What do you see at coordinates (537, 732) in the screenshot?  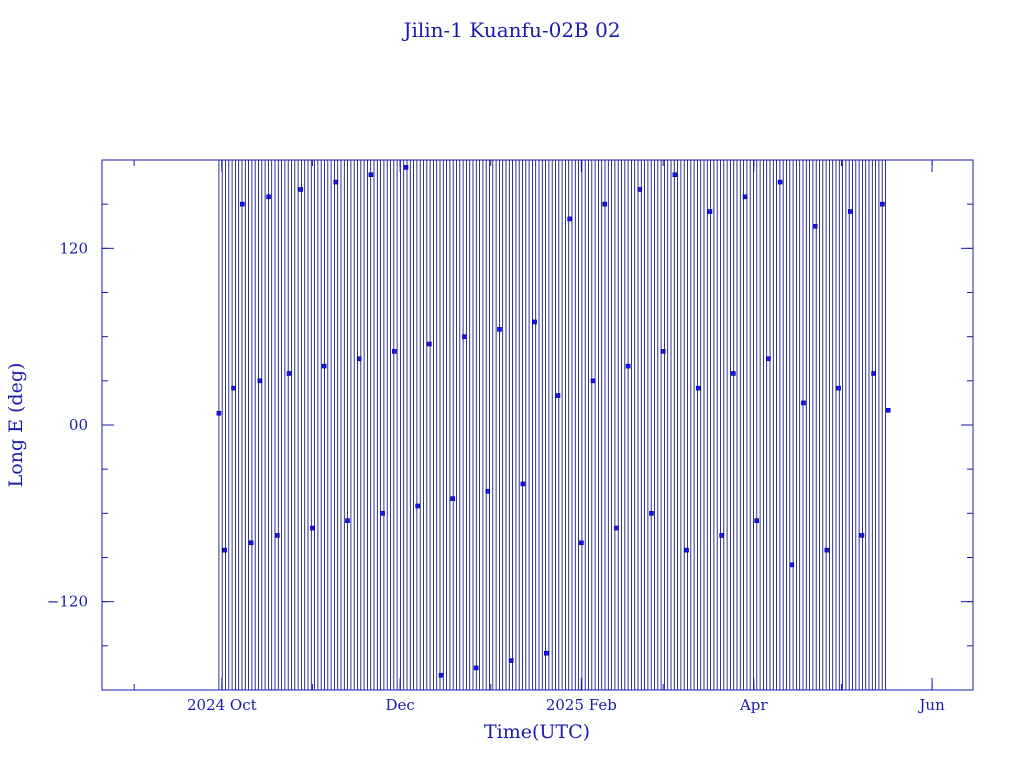 I see `x-axis-label: Time(UTC)` at bounding box center [537, 732].